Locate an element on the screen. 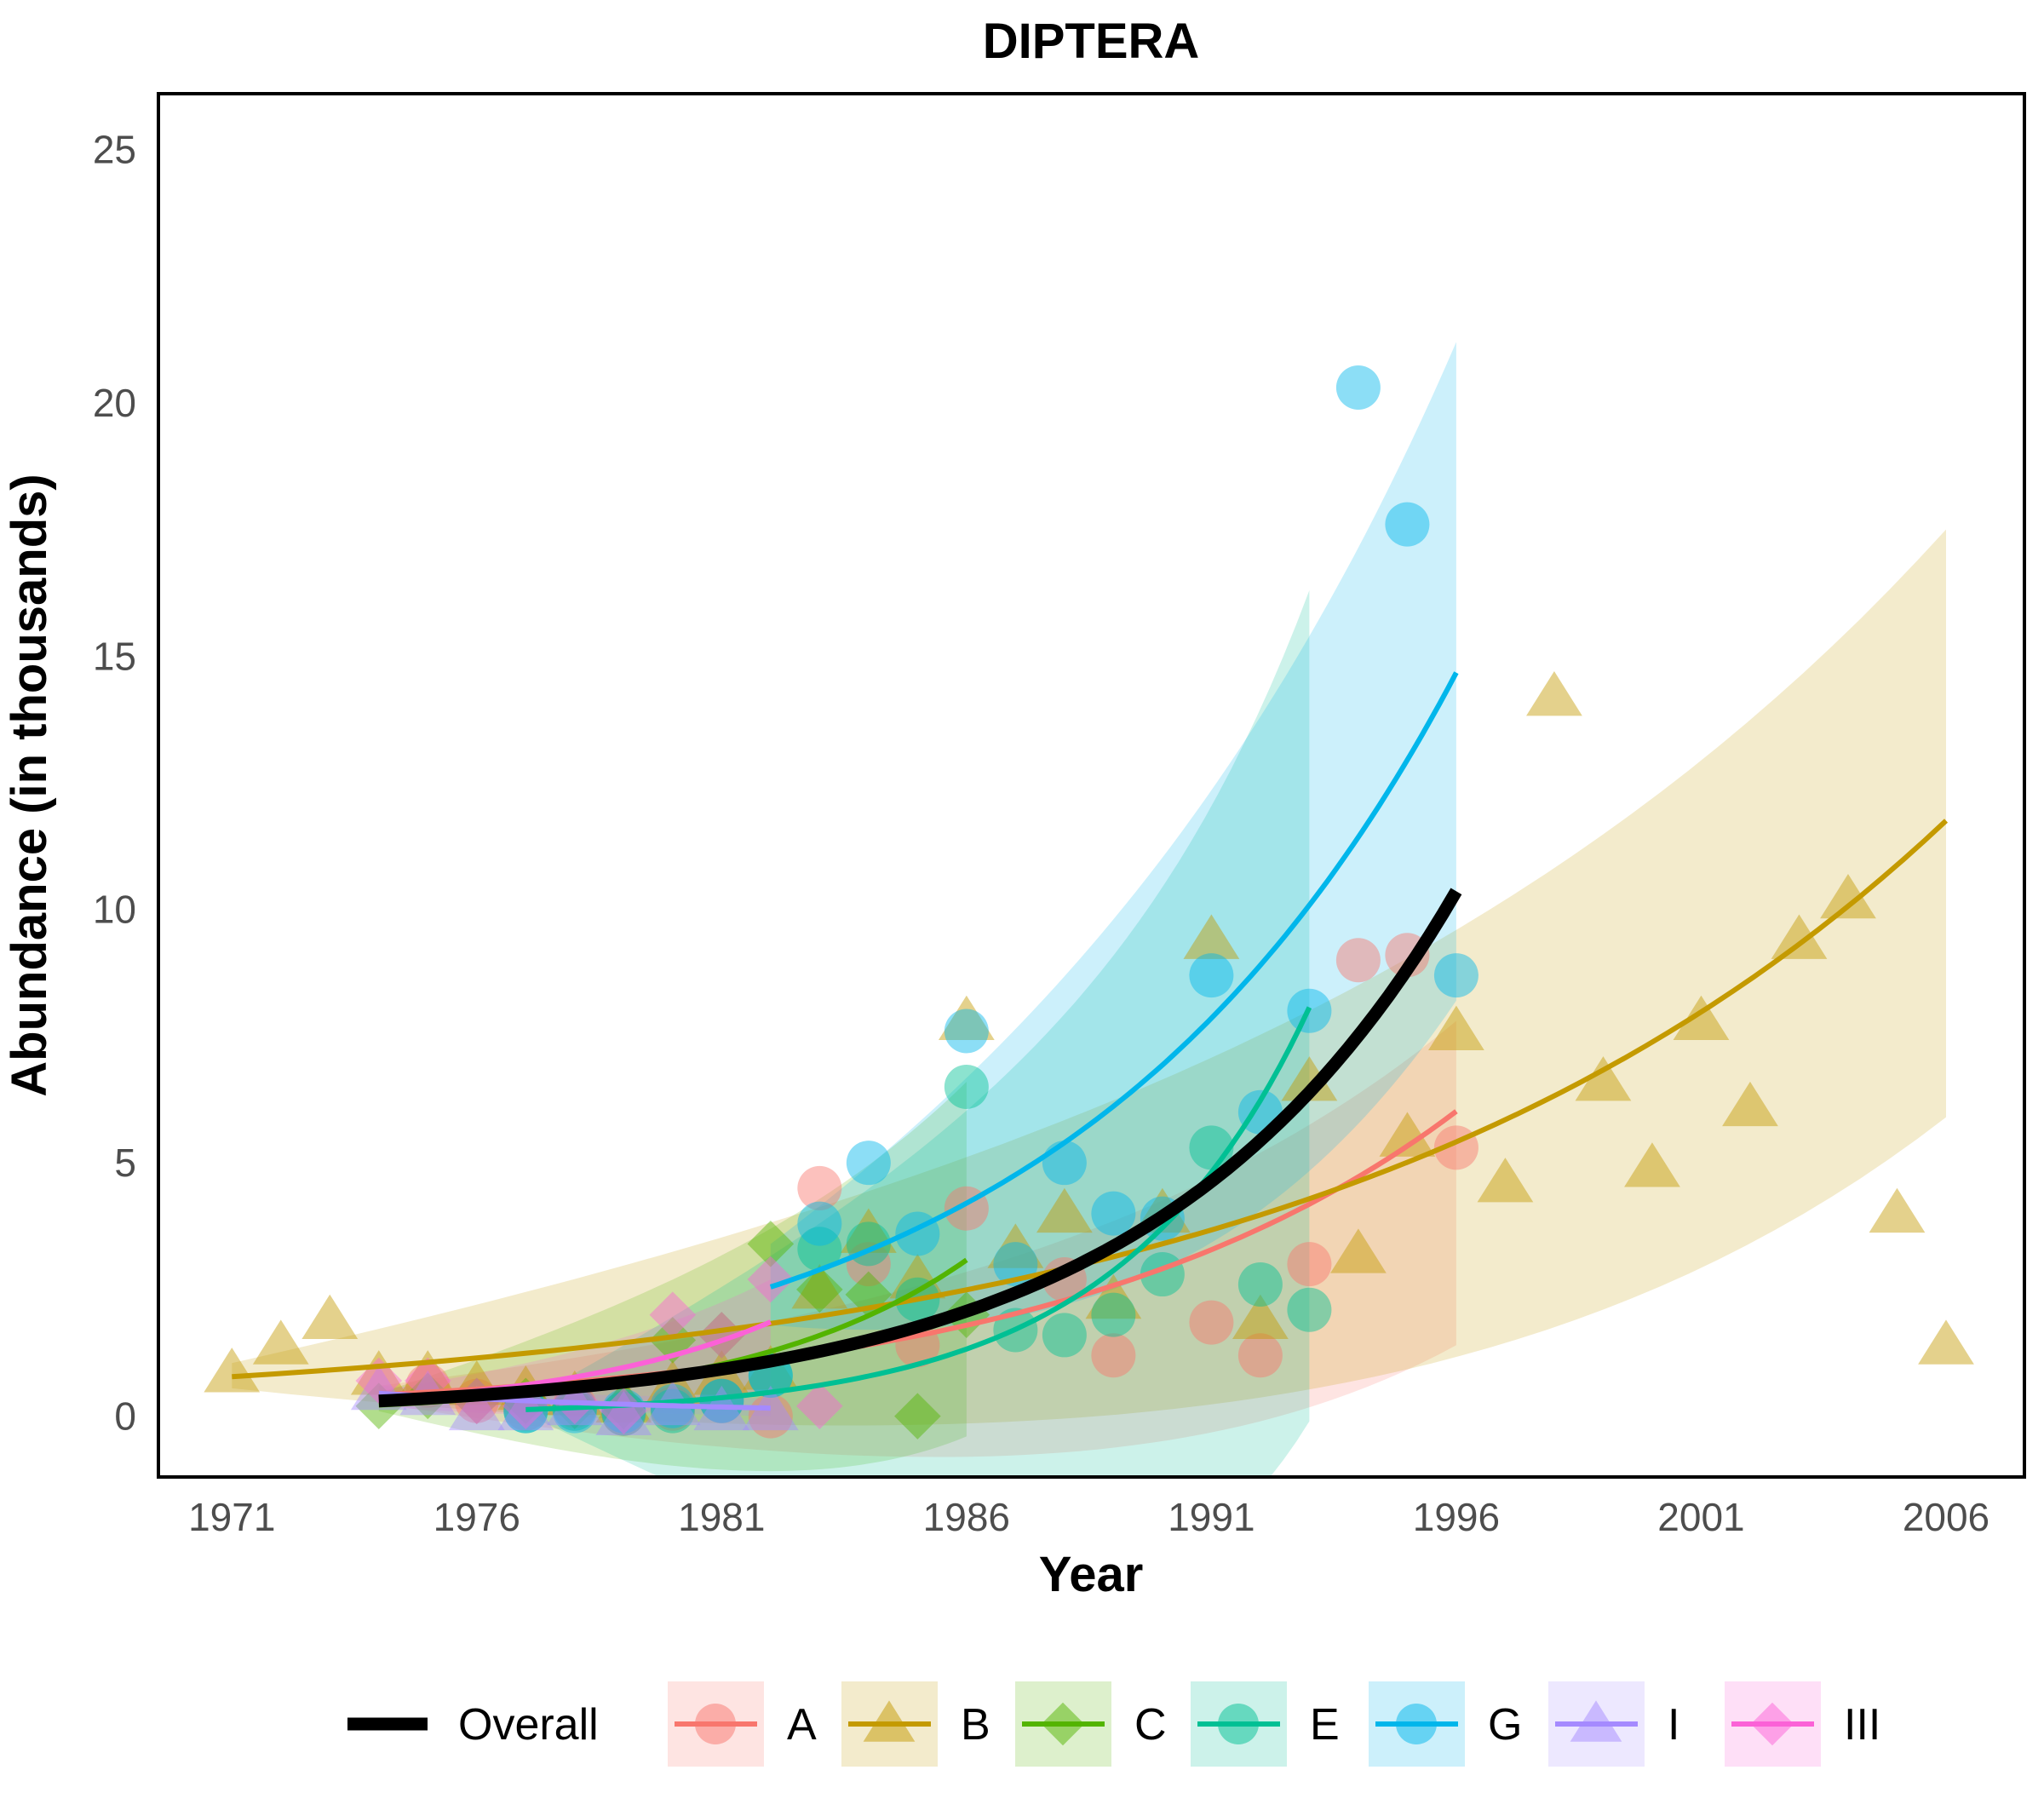  point-b-1986 is located at coordinates (966, 1018).